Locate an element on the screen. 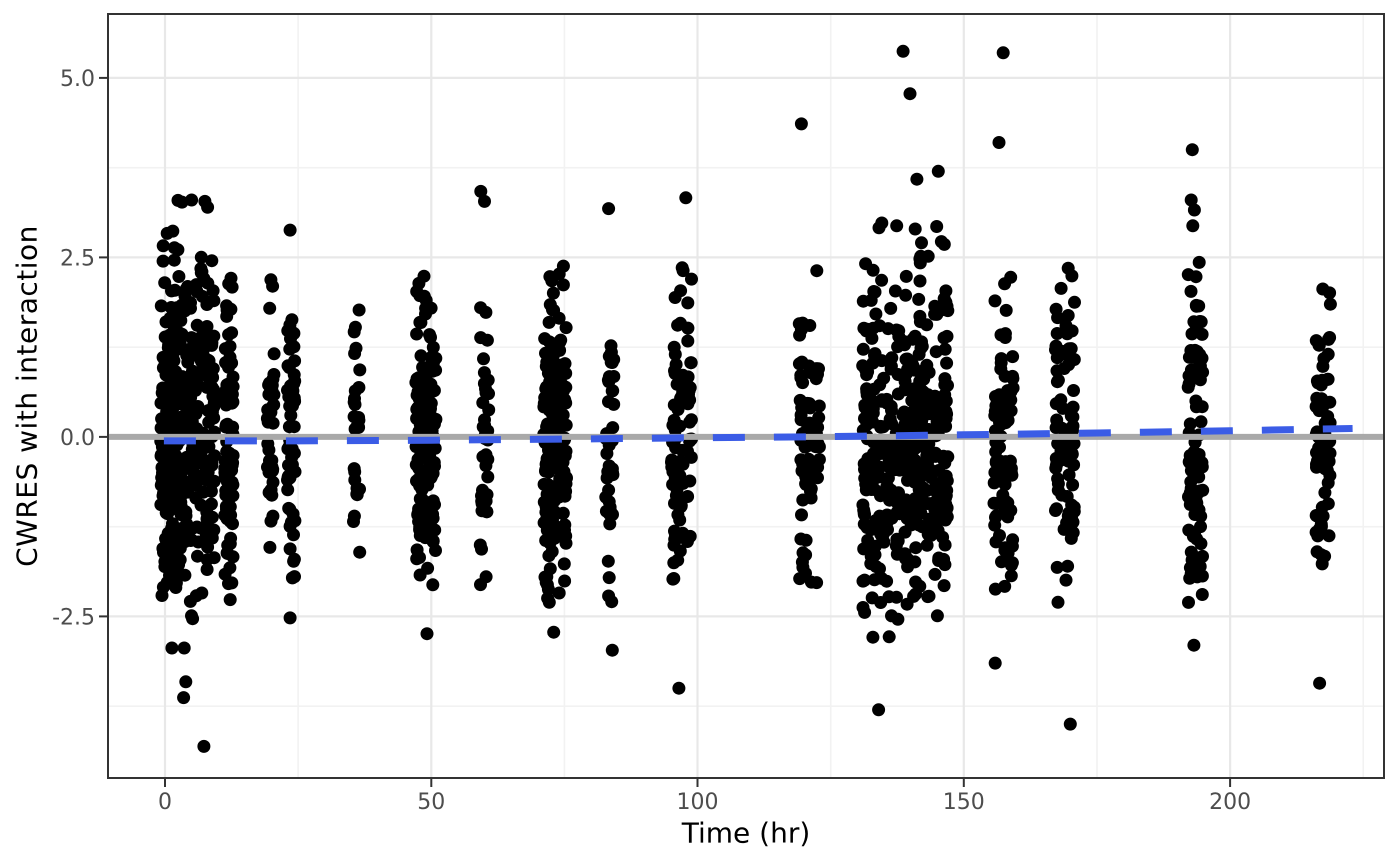 This screenshot has width=1400, height=865. svg-text: 2.5 is located at coordinates (77, 258).